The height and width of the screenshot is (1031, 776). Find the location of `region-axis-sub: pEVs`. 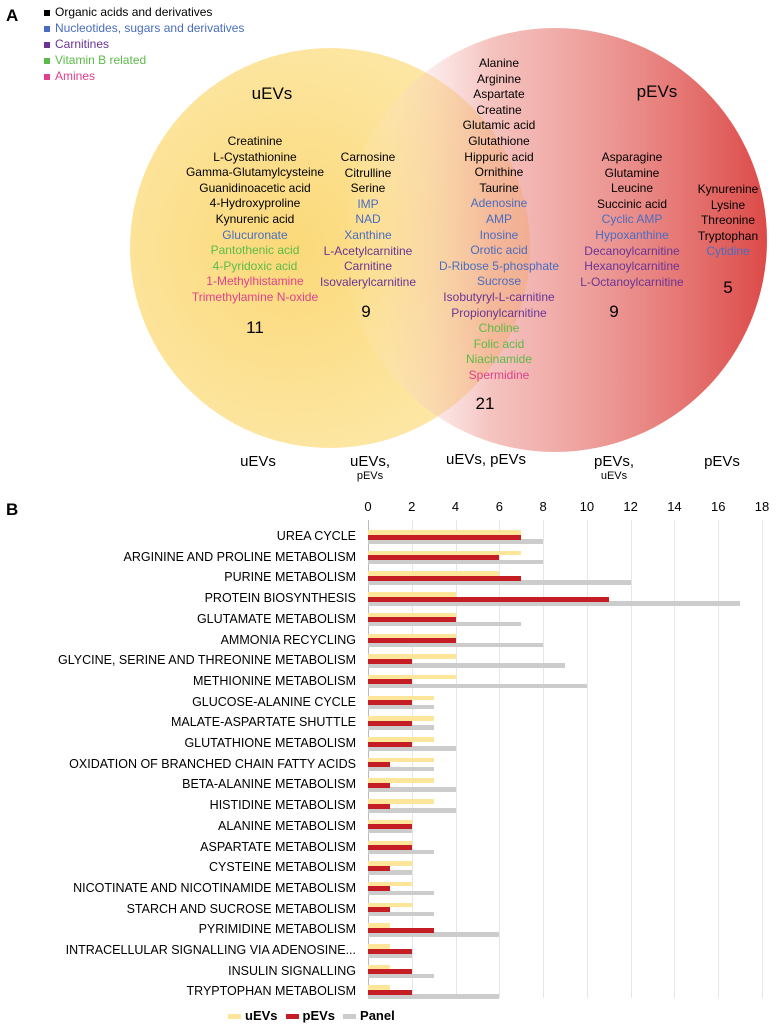

region-axis-sub: pEVs is located at coordinates (370, 476).